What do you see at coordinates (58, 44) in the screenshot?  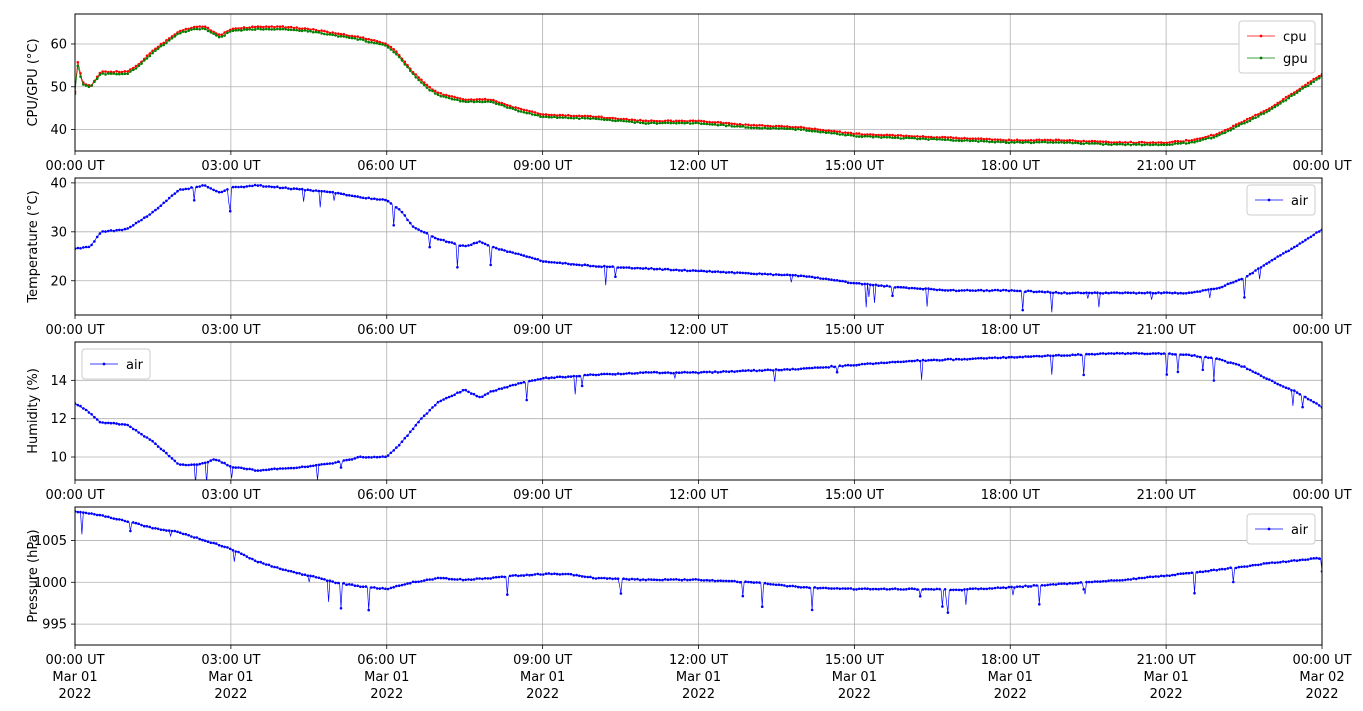 I see `y-tick-label: 60` at bounding box center [58, 44].